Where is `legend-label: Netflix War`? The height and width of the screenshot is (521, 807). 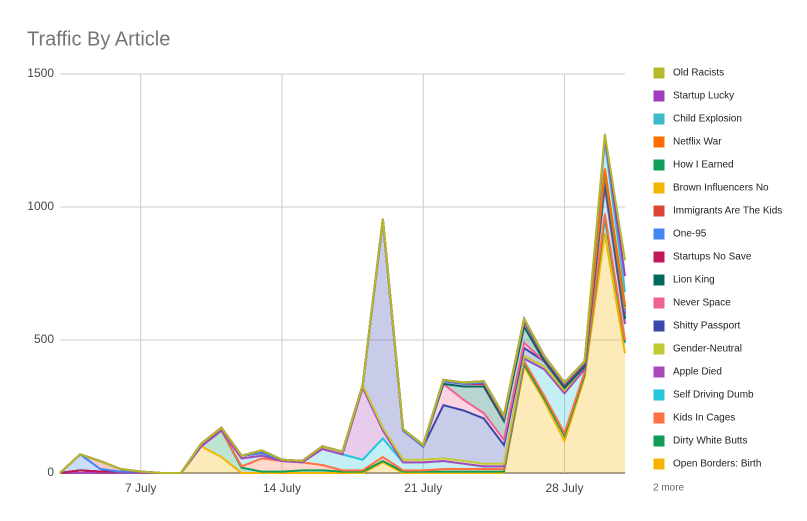
legend-label: Netflix War is located at coordinates (697, 142).